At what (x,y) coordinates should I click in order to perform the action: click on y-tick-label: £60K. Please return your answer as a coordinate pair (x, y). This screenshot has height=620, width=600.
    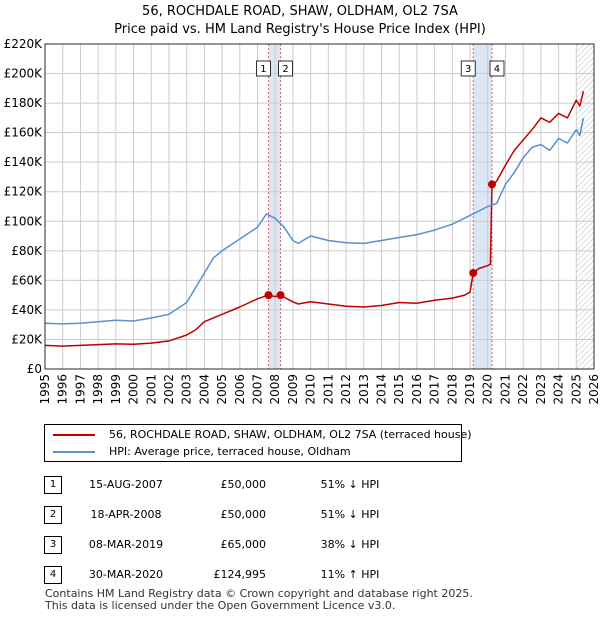
    Looking at the image, I should click on (27, 280).